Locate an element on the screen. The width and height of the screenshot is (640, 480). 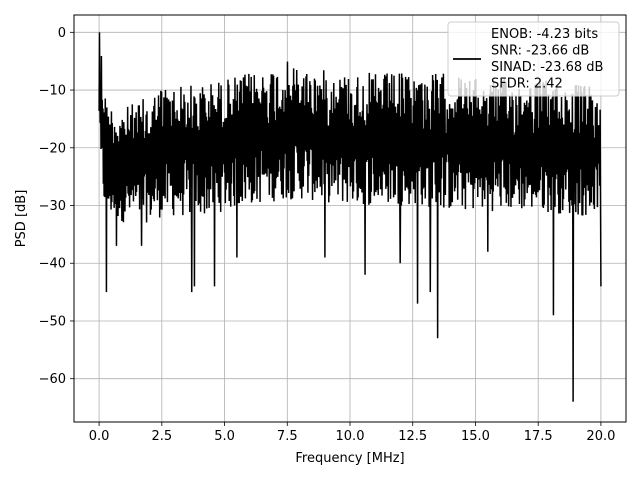
y-axis-label: PSD [dB] is located at coordinates (21, 219).